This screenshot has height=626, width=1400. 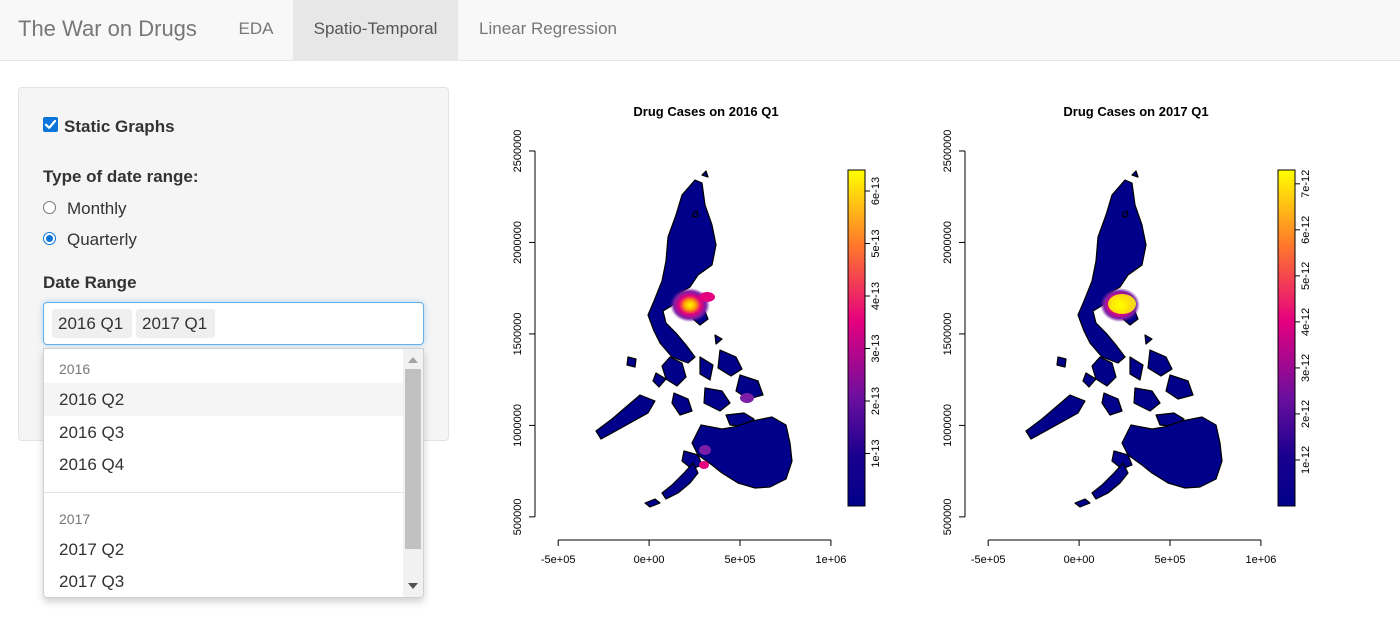 I want to click on legend-tick-label: 3e-13, so click(x=876, y=348).